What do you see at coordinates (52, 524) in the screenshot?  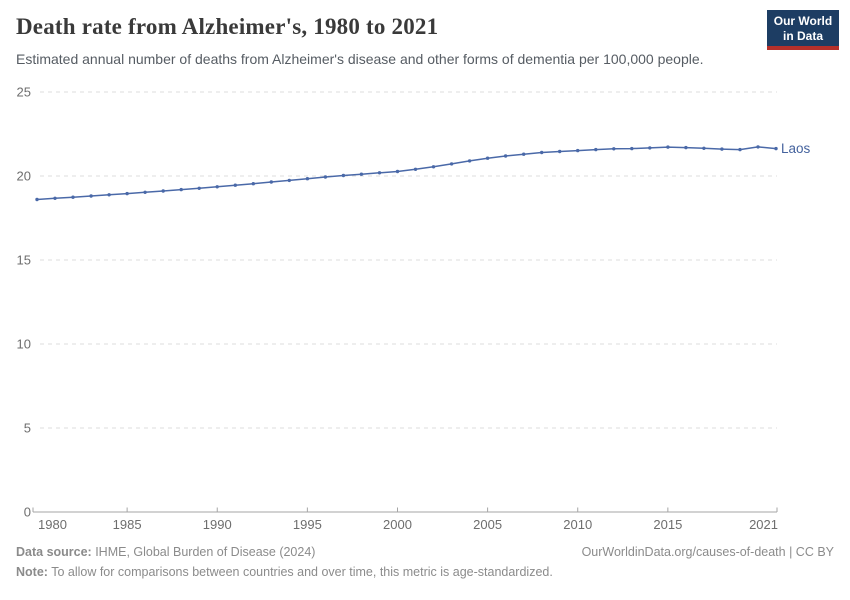 I see `x-axis-tick-label: 1980` at bounding box center [52, 524].